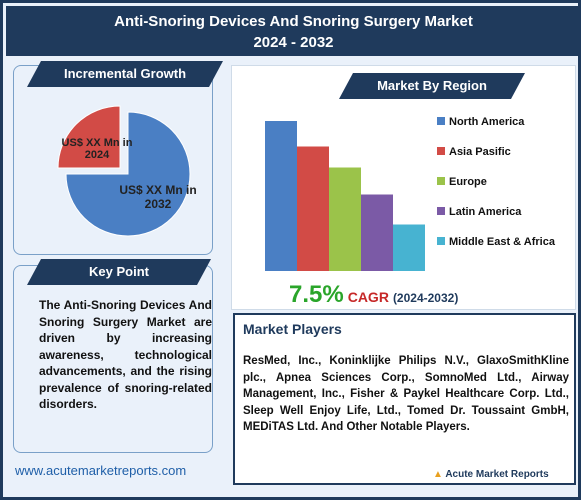 The height and width of the screenshot is (500, 581). I want to click on pie-label-2024: US$ XX Mn in 2024, so click(97, 149).